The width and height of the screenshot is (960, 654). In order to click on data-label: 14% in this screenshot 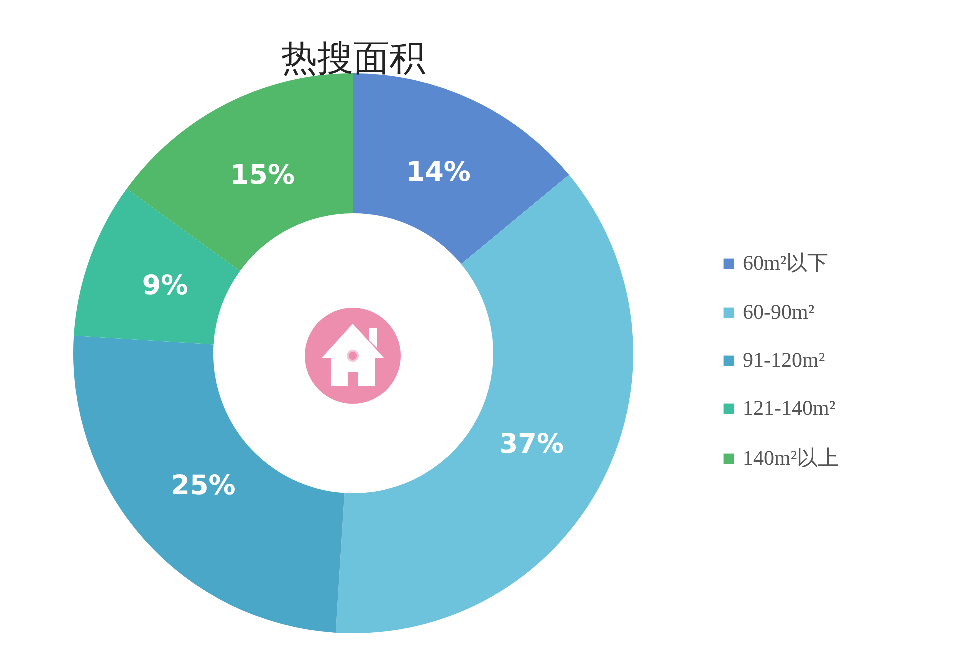, I will do `click(438, 172)`.